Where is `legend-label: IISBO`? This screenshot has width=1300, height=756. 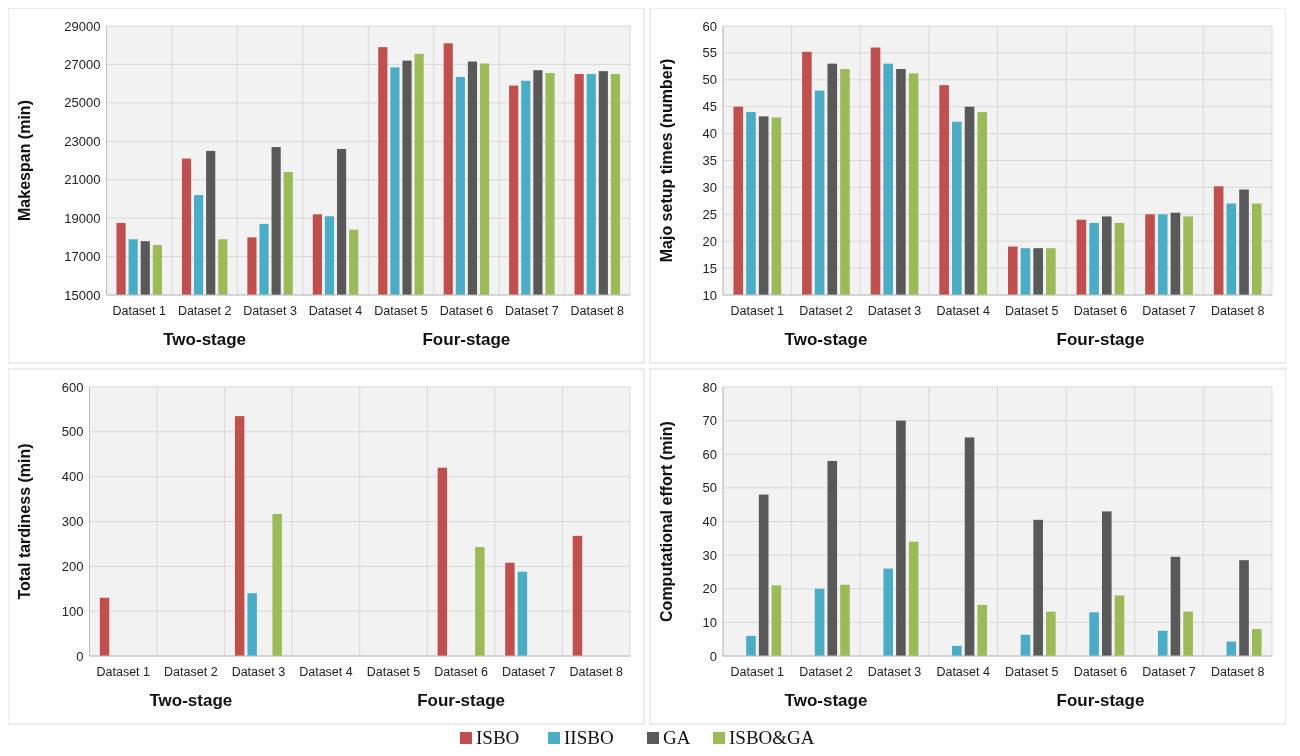
legend-label: IISBO is located at coordinates (589, 737).